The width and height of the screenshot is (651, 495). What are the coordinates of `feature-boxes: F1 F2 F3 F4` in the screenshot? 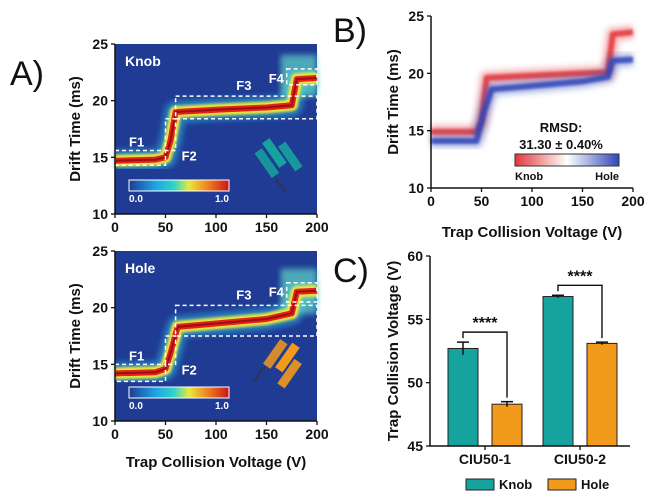 It's located at (216, 117).